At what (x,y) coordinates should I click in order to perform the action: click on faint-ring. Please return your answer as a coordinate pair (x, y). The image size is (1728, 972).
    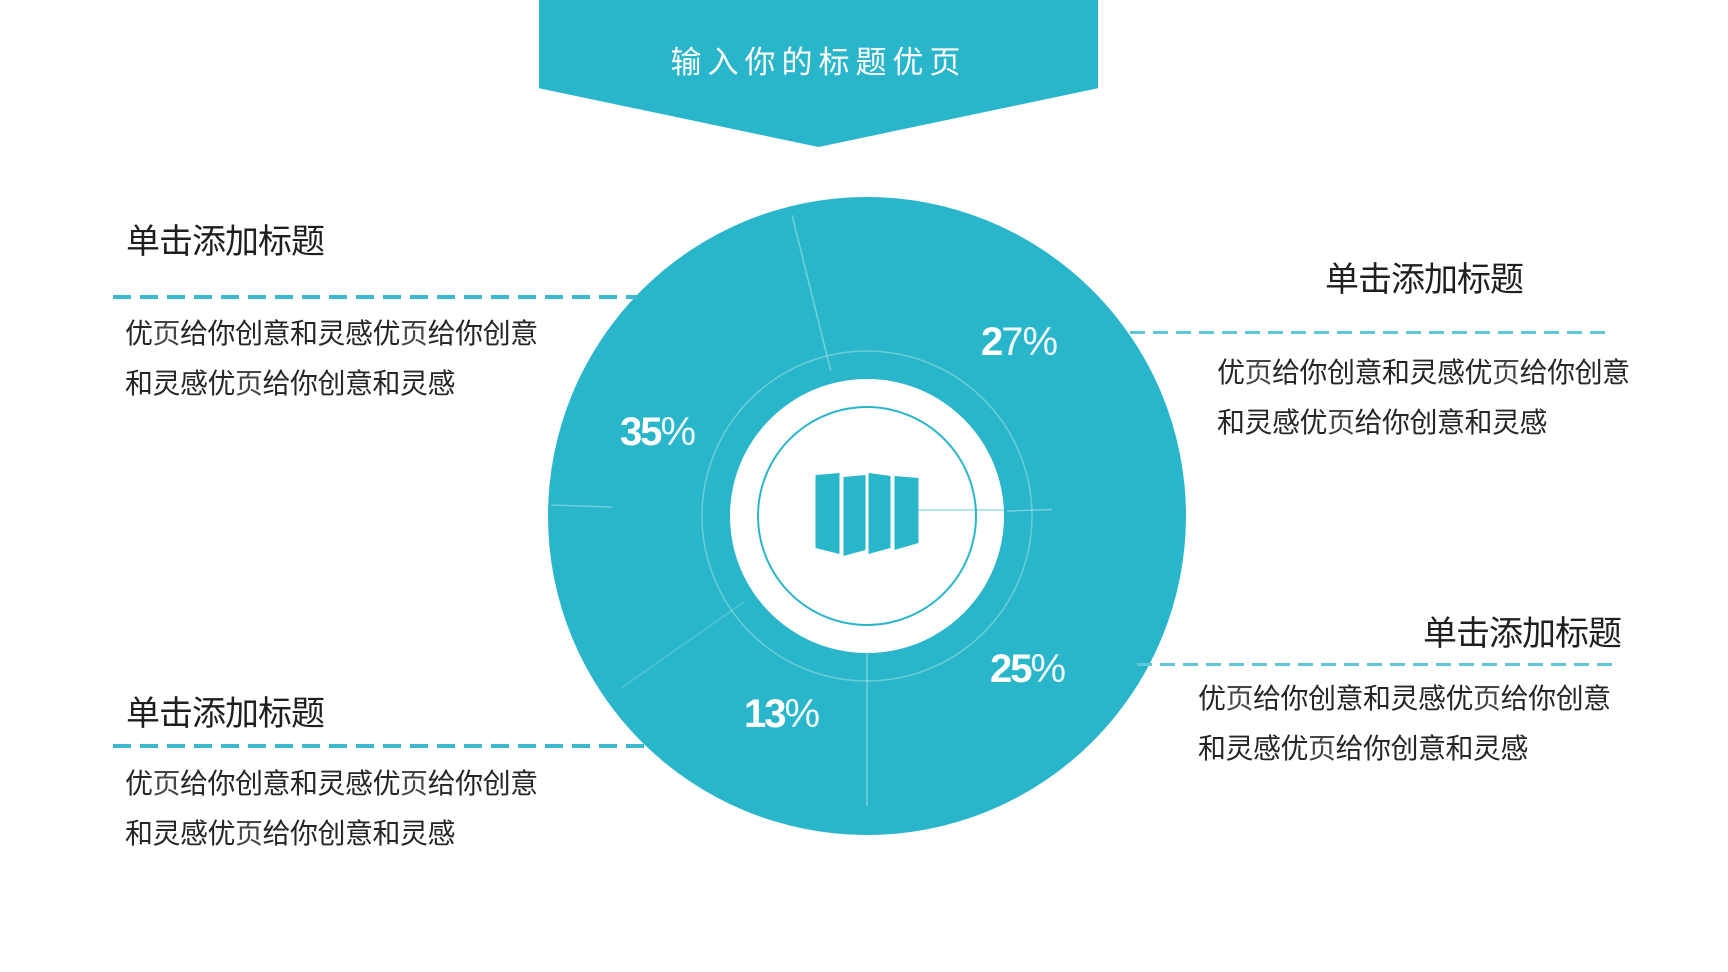
    Looking at the image, I should click on (867, 516).